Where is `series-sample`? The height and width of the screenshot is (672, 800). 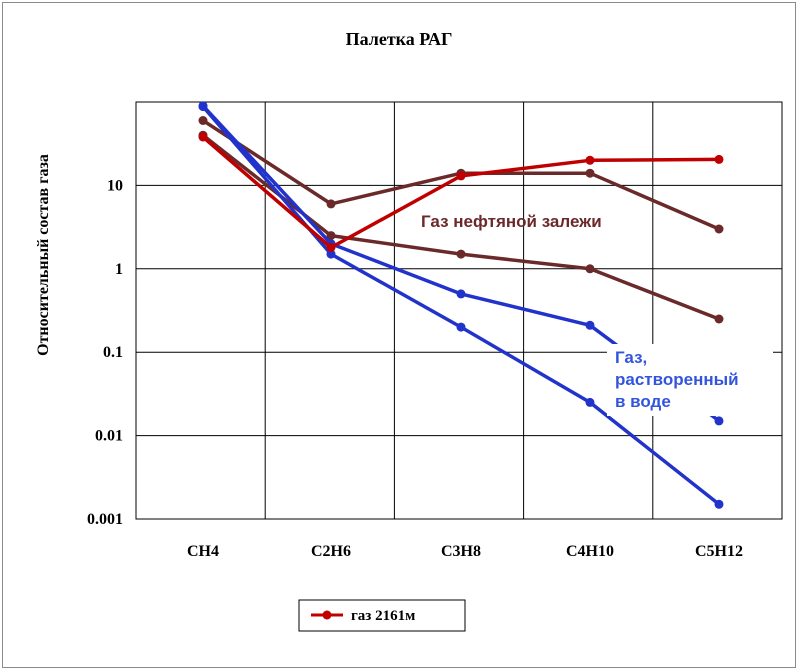 series-sample is located at coordinates (461, 192).